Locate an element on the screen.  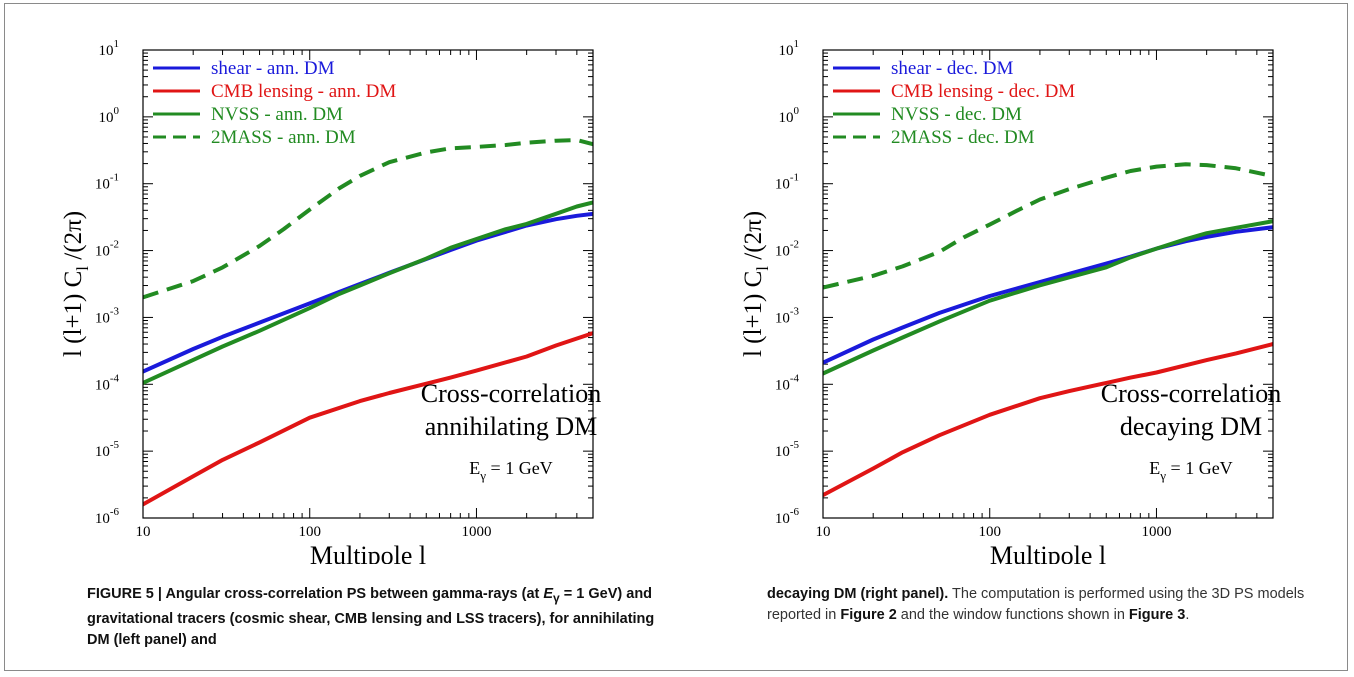
left-legend-label: shear - ann. DM is located at coordinates (273, 68).